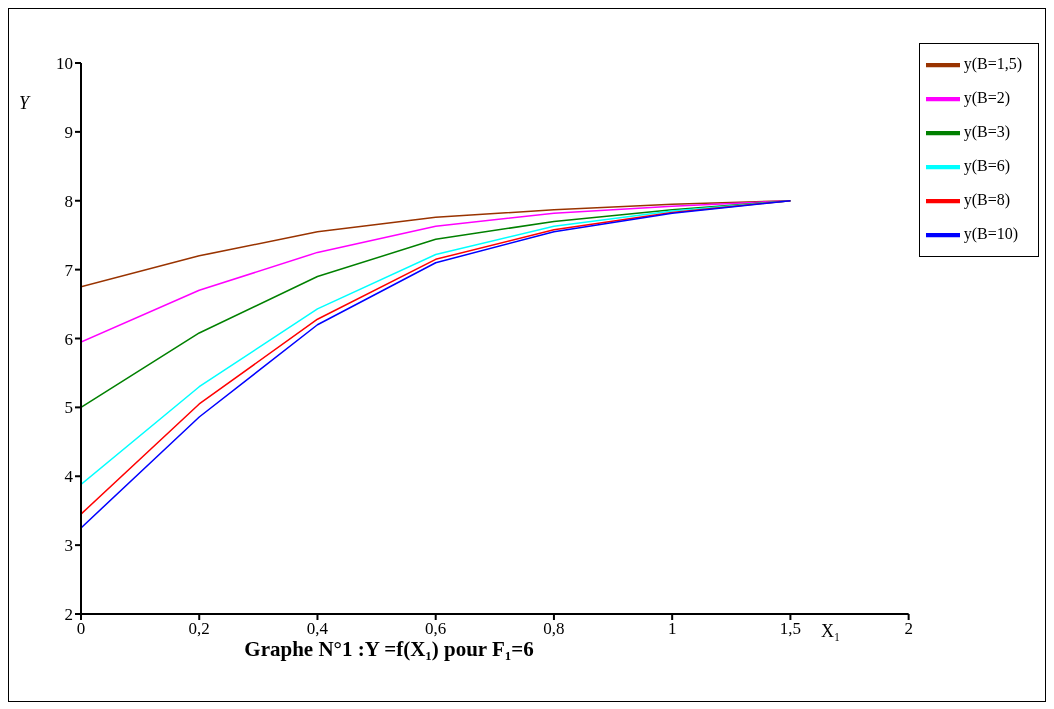 The width and height of the screenshot is (1054, 709). What do you see at coordinates (68, 339) in the screenshot?
I see `y-tick-label: 6` at bounding box center [68, 339].